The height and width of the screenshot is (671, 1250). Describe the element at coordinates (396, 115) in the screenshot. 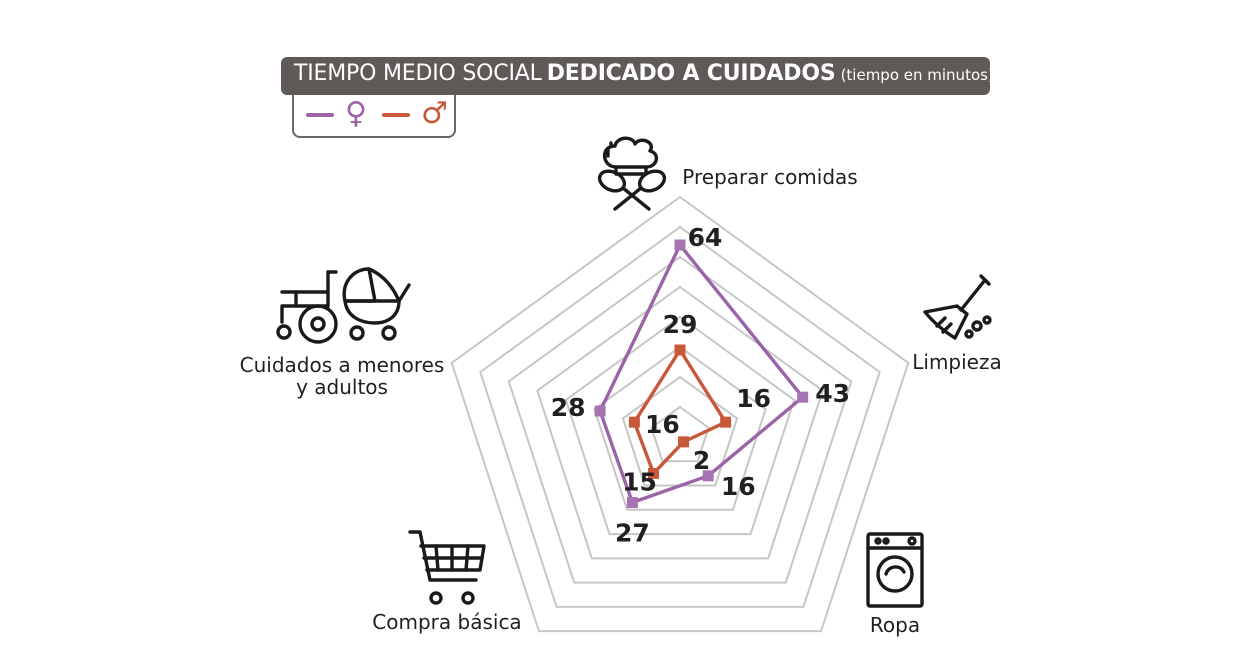

I see `legend-line-male` at that location.